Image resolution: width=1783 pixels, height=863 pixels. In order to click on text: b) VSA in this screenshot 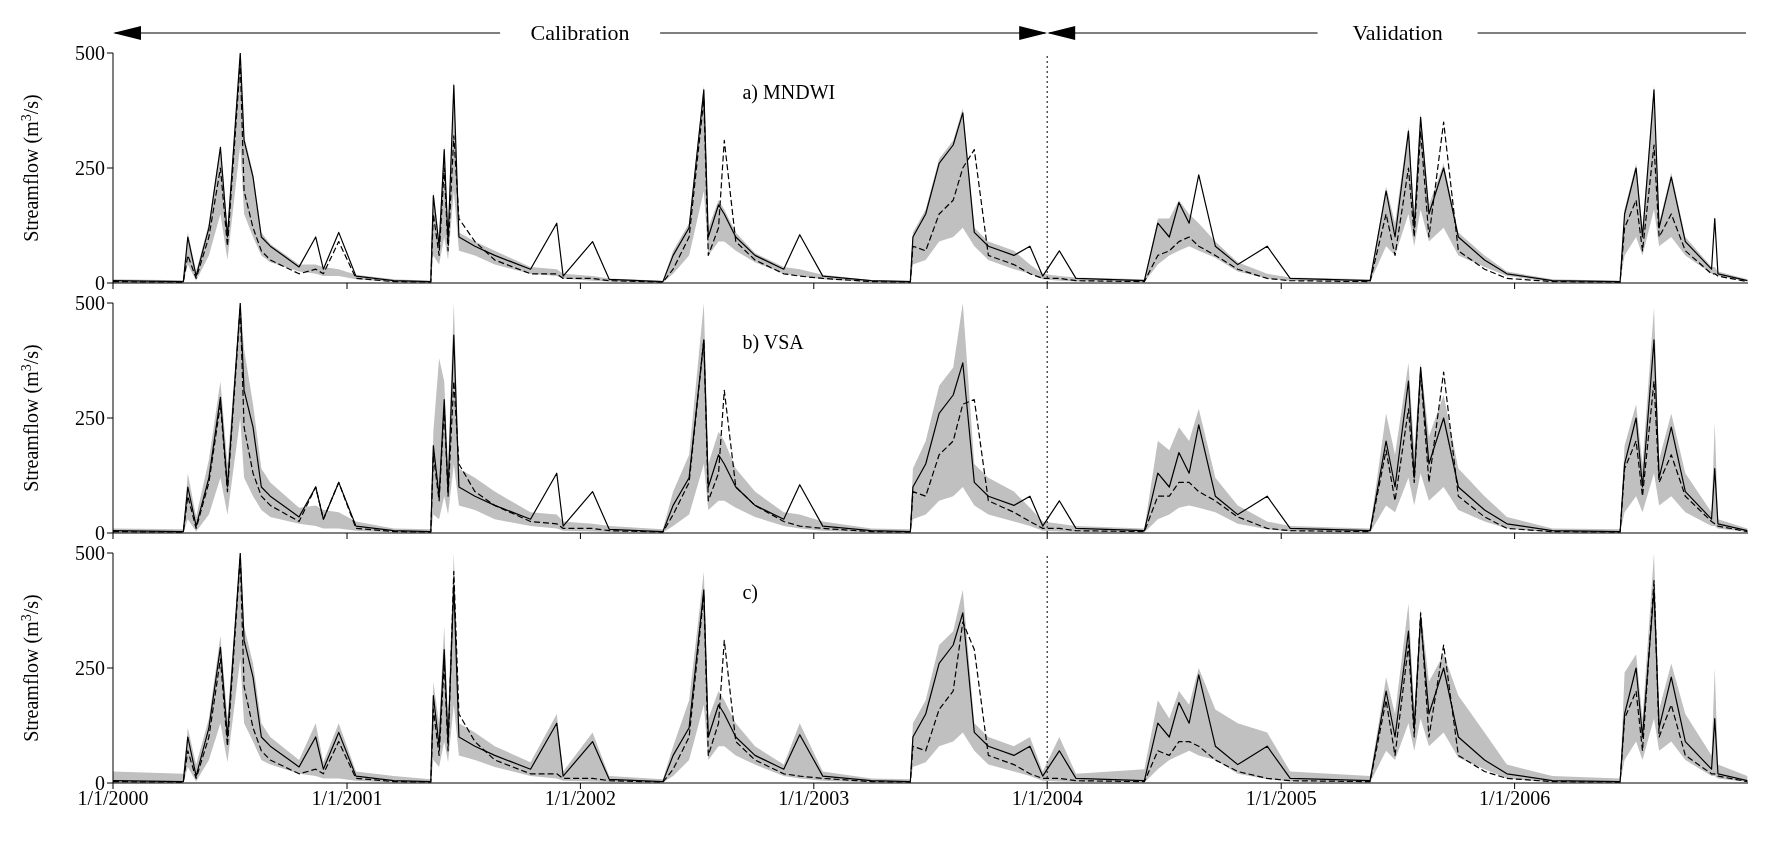, I will do `click(773, 342)`.